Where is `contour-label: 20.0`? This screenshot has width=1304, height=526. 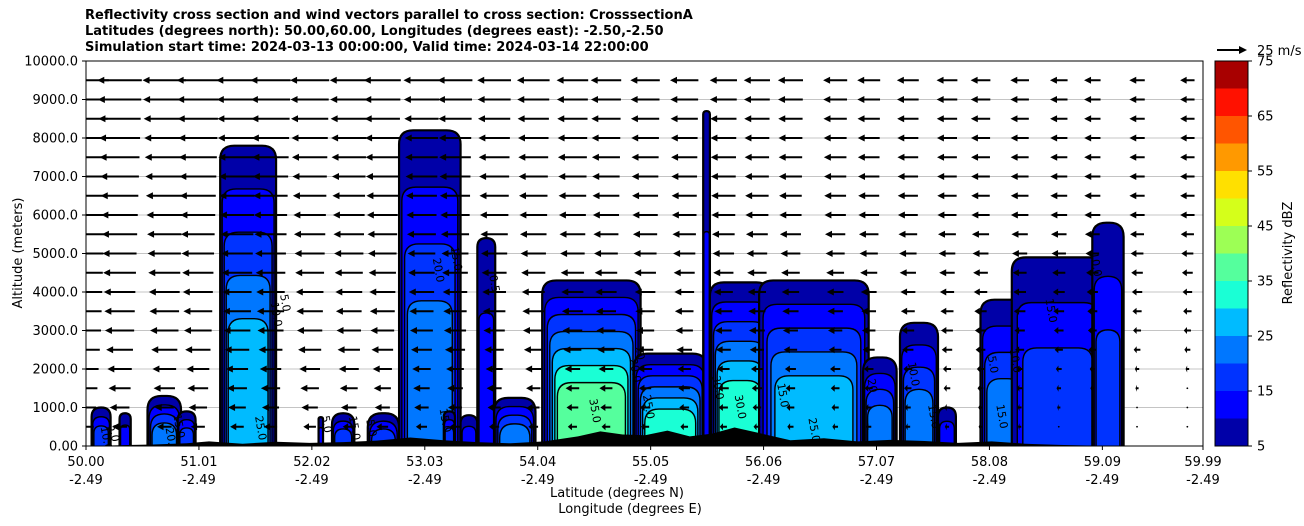
contour-label: 20.0 is located at coordinates (171, 439).